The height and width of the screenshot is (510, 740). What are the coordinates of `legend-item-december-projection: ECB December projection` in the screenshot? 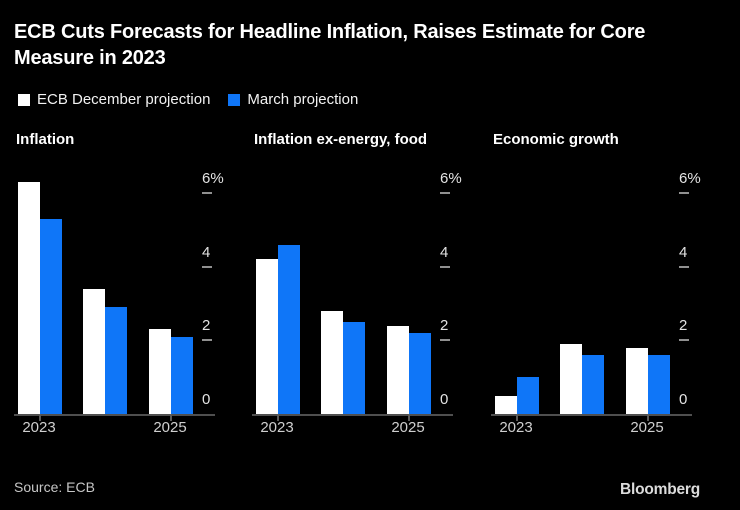 It's located at (114, 100).